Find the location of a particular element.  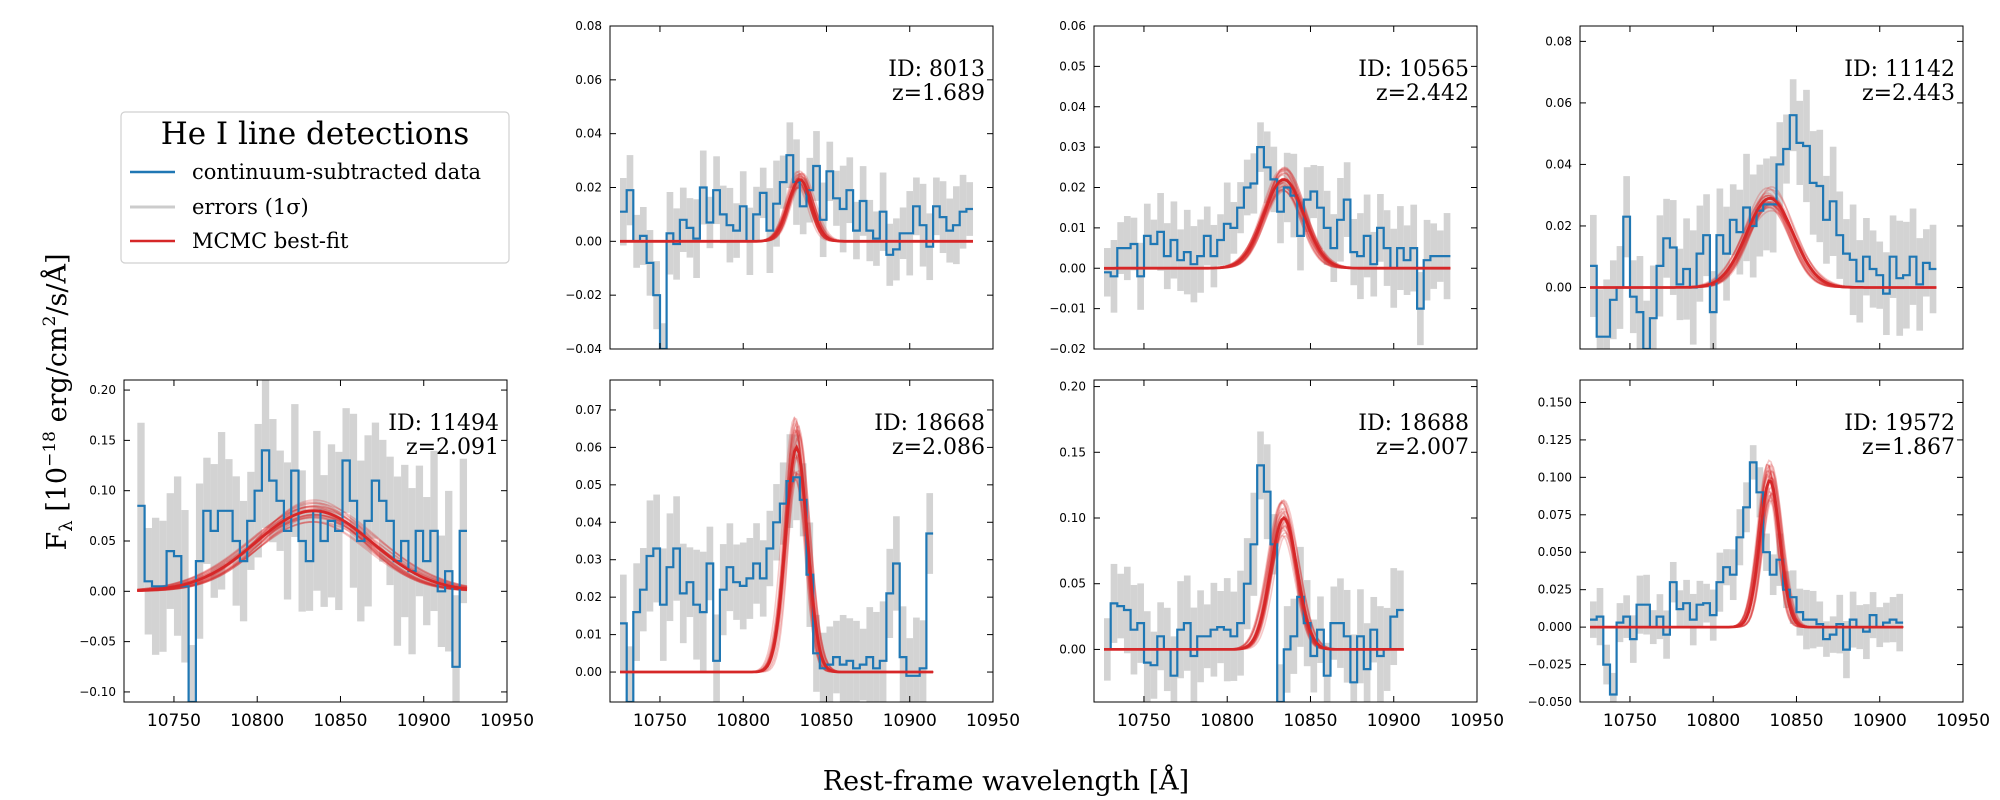

legend-label-data: continuum-subtracted data is located at coordinates (336, 172).